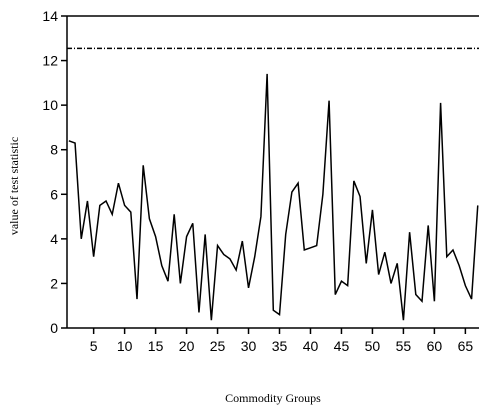 This screenshot has height=412, width=479. I want to click on x-tick-label: 15, so click(156, 346).